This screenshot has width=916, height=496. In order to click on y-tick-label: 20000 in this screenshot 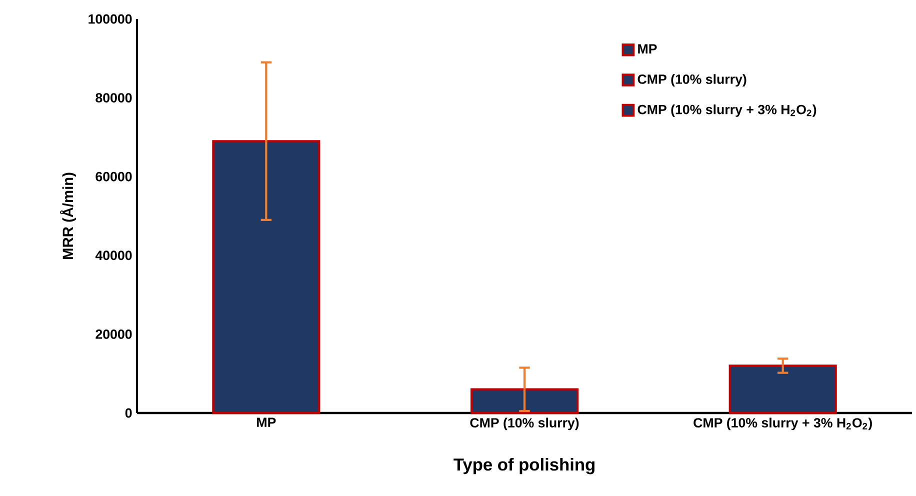, I will do `click(114, 334)`.